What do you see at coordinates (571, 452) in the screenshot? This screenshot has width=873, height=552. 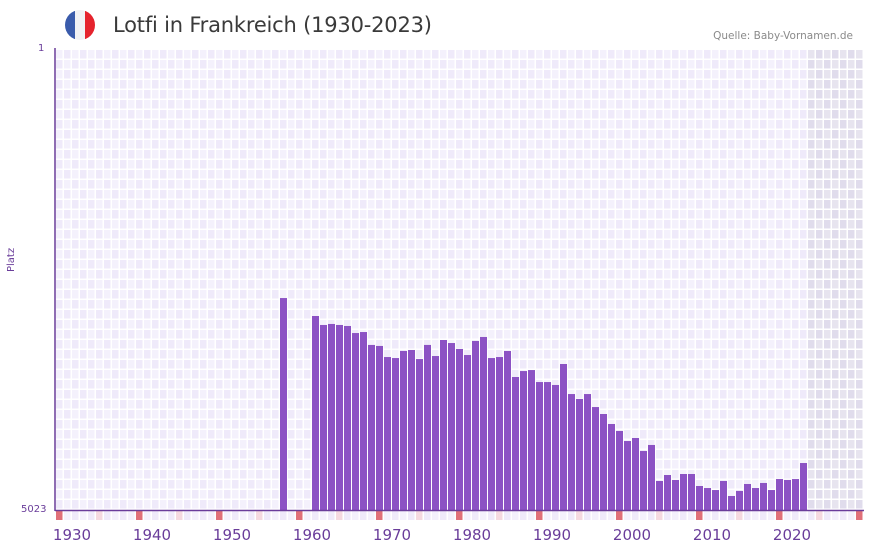 I see `bar-1994` at bounding box center [571, 452].